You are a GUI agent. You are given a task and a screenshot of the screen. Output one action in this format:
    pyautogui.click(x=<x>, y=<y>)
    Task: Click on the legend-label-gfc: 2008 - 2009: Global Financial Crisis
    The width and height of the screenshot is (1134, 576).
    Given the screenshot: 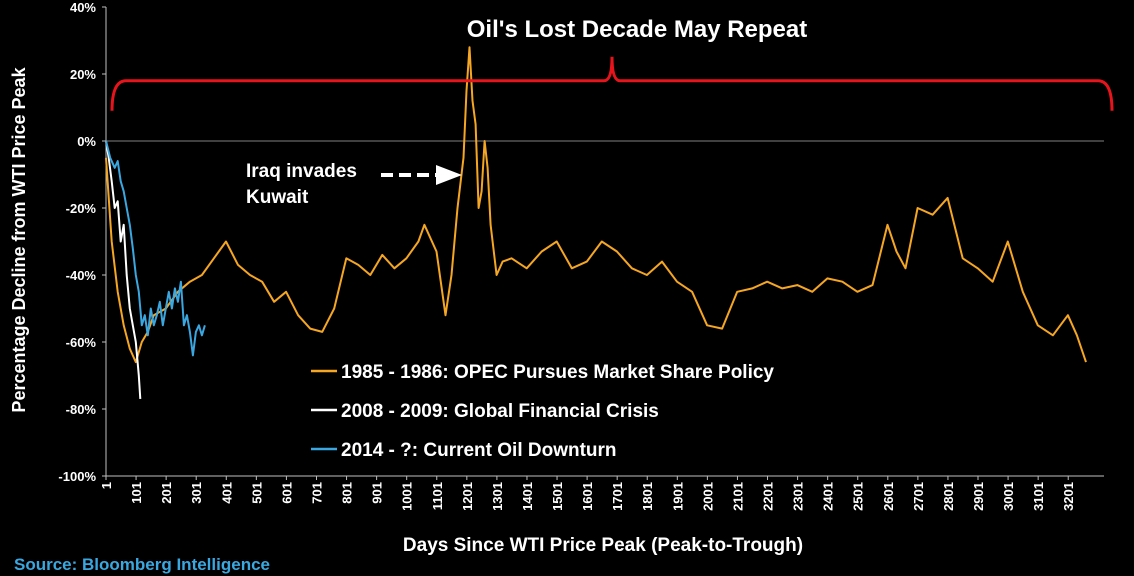 What is the action you would take?
    pyautogui.click(x=500, y=411)
    